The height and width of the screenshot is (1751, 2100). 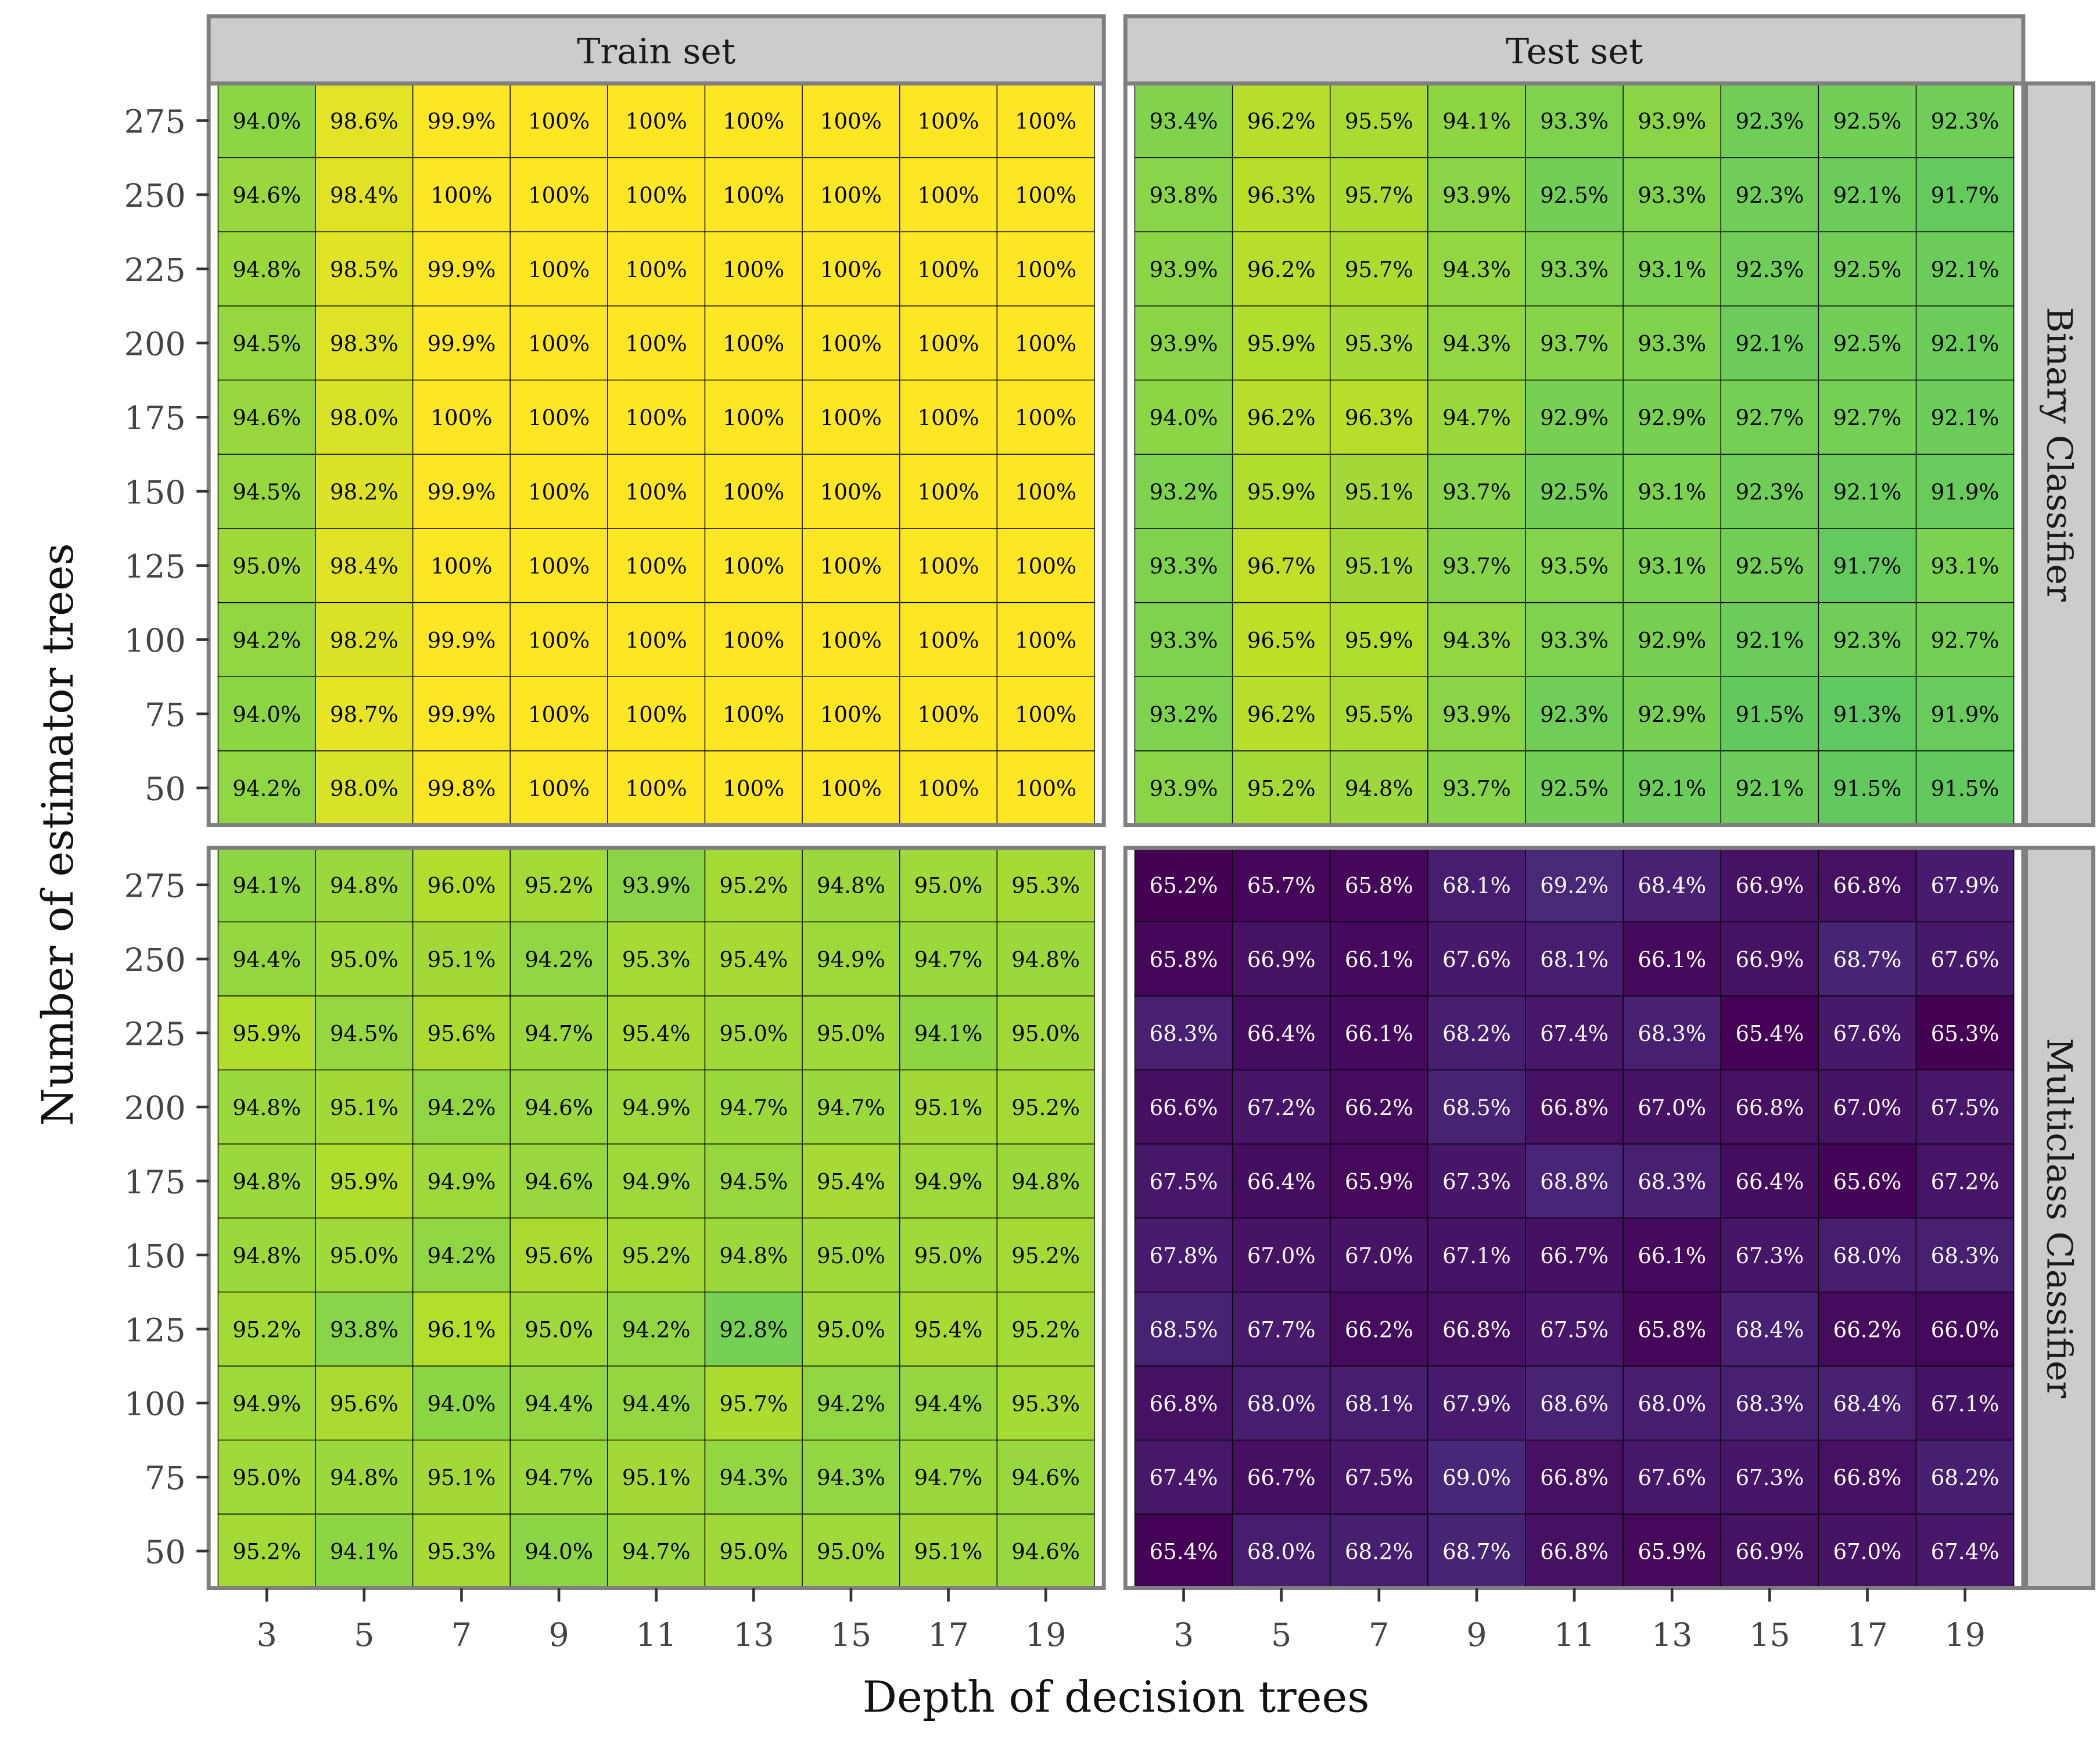 I want to click on cell-label: 94.7%, so click(x=754, y=1107).